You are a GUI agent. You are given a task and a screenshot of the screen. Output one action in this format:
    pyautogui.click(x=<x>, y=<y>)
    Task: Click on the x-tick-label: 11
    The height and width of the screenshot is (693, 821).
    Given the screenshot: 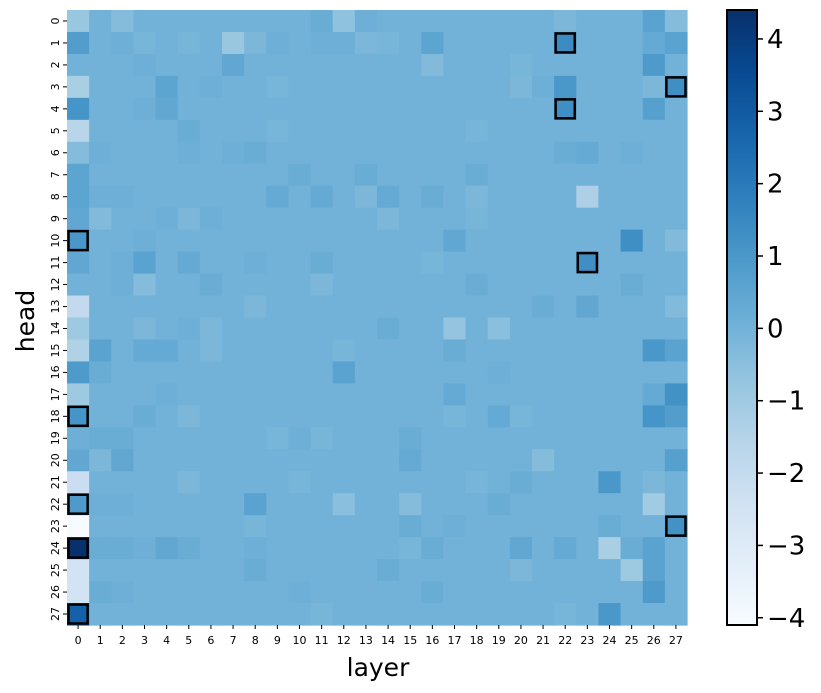 What is the action you would take?
    pyautogui.click(x=322, y=640)
    